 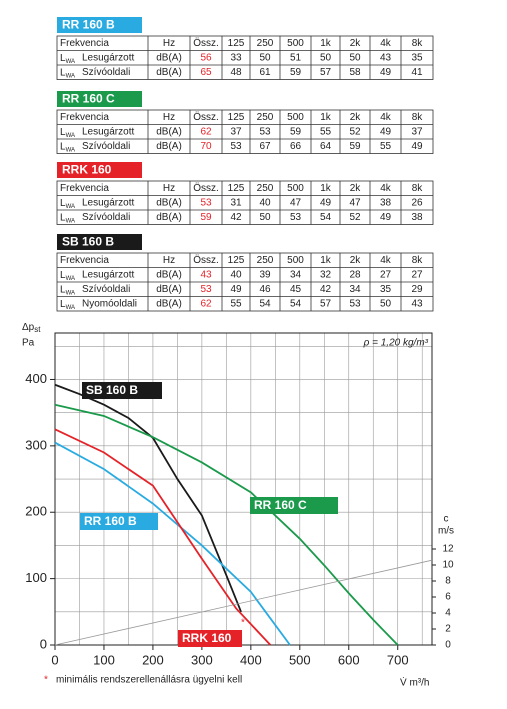 I want to click on value-cell: 52, so click(x=355, y=131).